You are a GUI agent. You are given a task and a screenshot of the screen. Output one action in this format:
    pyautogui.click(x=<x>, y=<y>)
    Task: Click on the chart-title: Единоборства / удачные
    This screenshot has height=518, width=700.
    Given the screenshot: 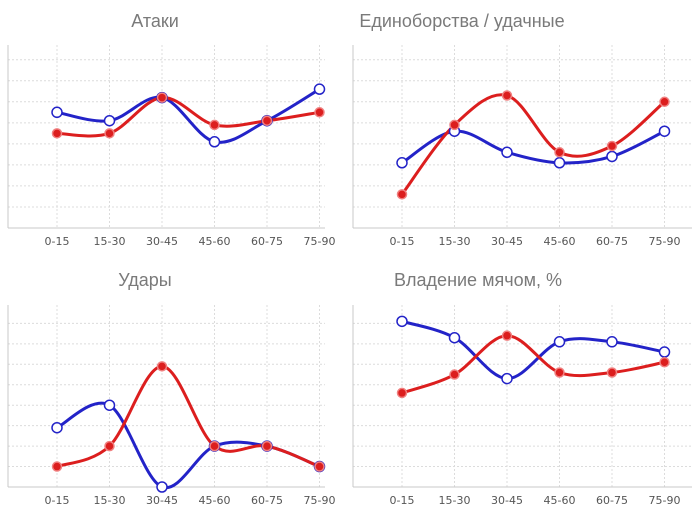 What is the action you would take?
    pyautogui.click(x=461, y=21)
    